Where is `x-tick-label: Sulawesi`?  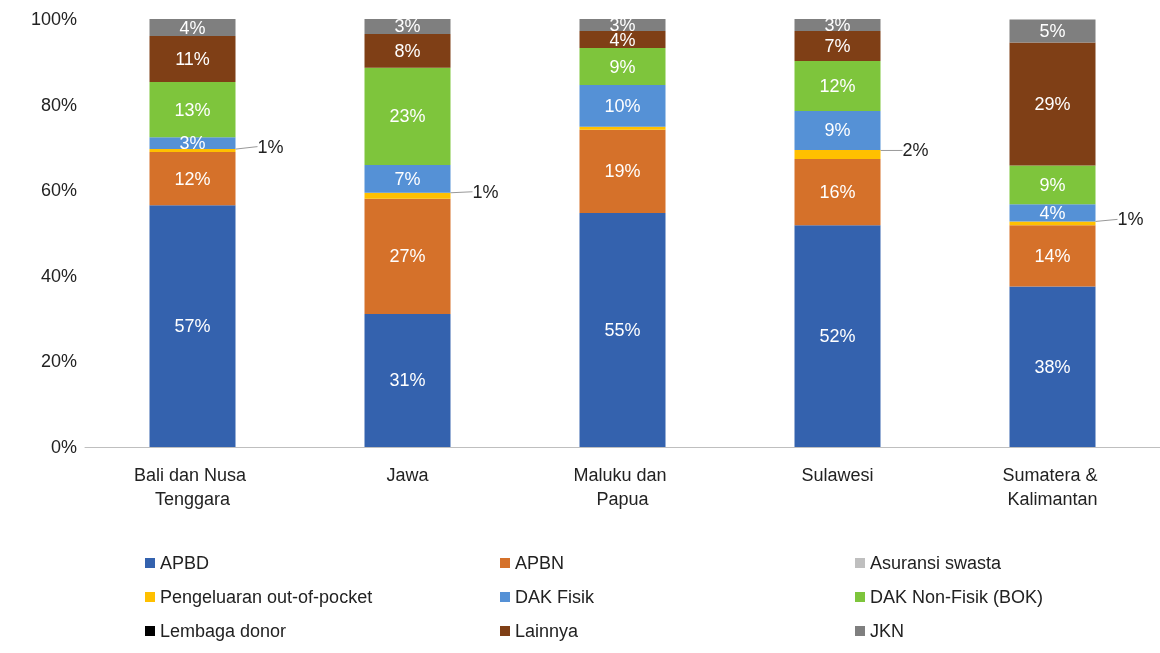
x-tick-label: Sulawesi is located at coordinates (837, 475).